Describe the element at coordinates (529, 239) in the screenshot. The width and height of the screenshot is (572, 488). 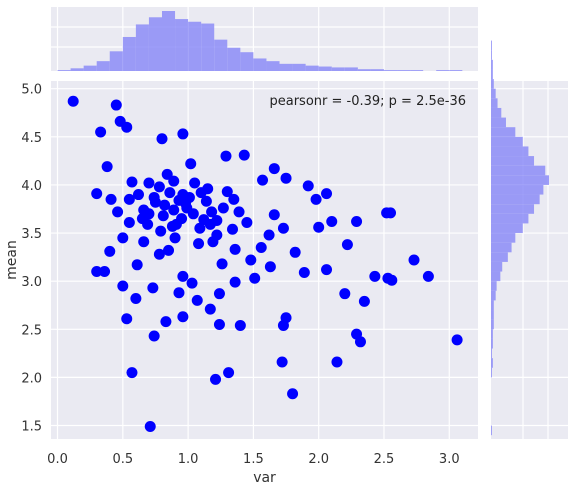
I see `right-marginal-histogram` at that location.